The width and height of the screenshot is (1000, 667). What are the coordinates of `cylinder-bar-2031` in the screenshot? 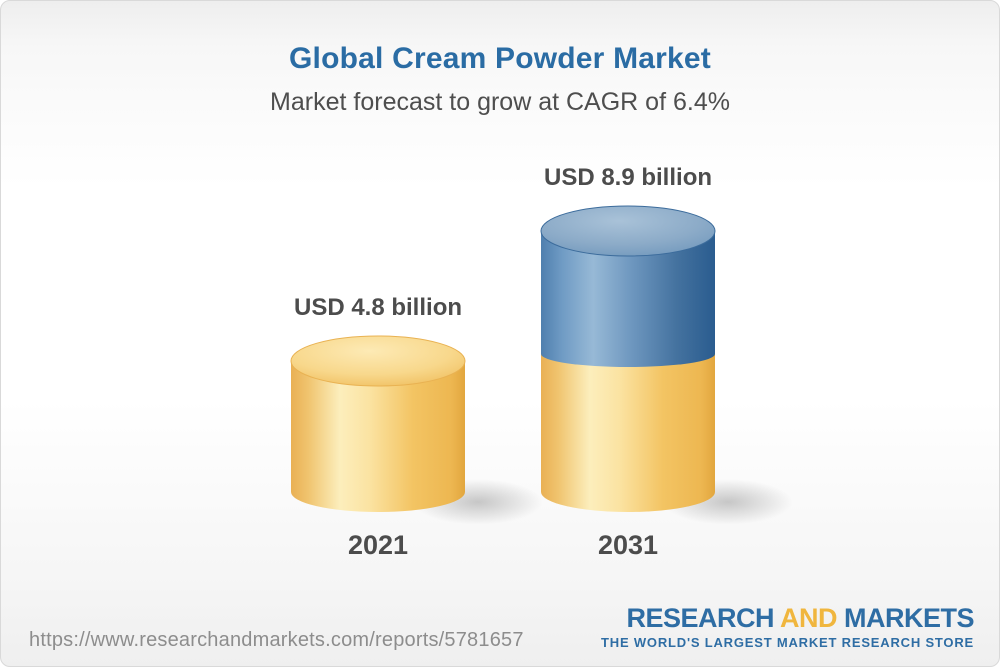 It's located at (628, 358).